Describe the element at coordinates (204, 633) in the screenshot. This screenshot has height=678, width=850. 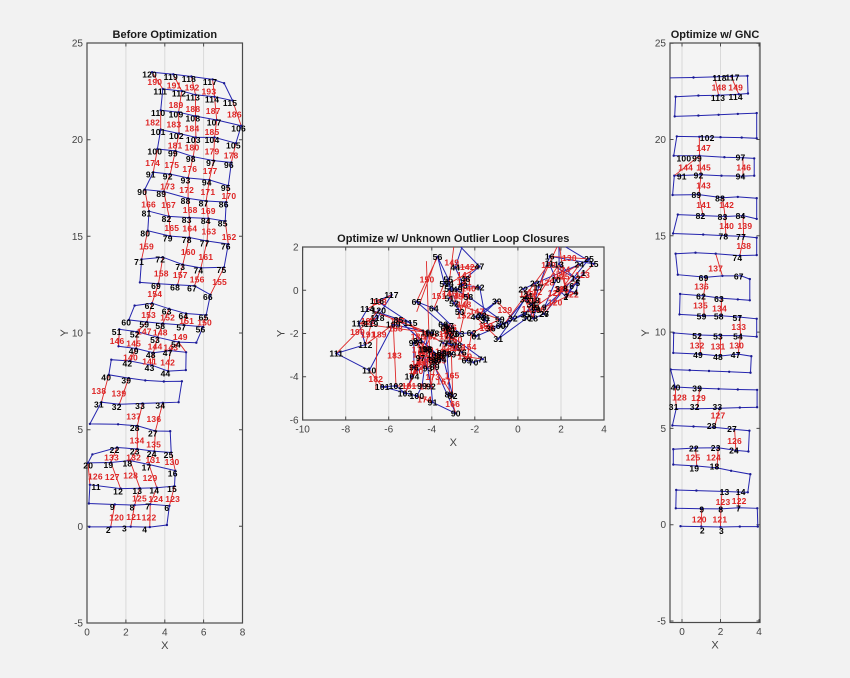
I see `svg-text: 6` at that location.